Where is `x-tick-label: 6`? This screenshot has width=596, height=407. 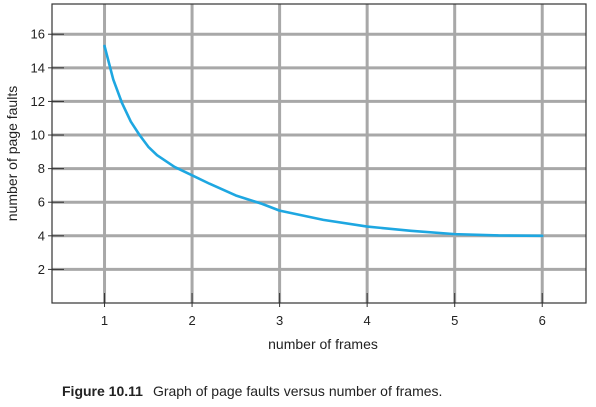 x-tick-label: 6 is located at coordinates (542, 320).